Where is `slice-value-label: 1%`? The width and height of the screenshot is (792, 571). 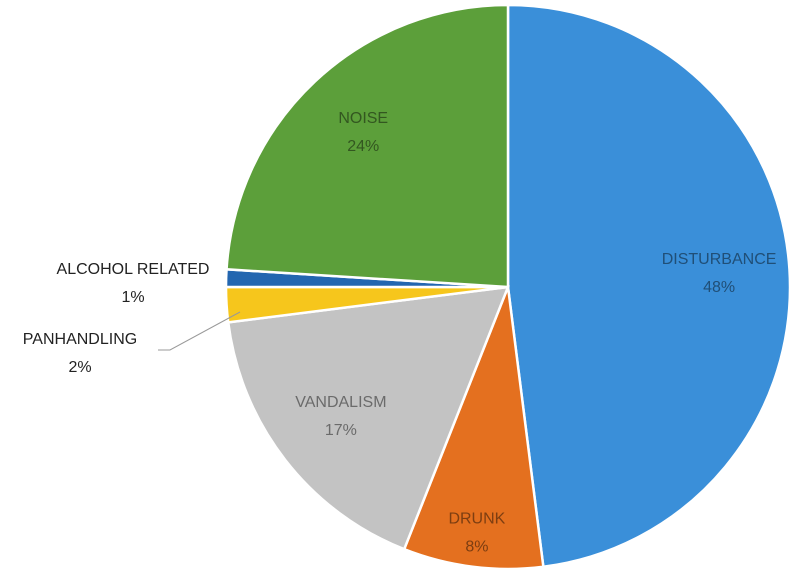
slice-value-label: 1% is located at coordinates (132, 297).